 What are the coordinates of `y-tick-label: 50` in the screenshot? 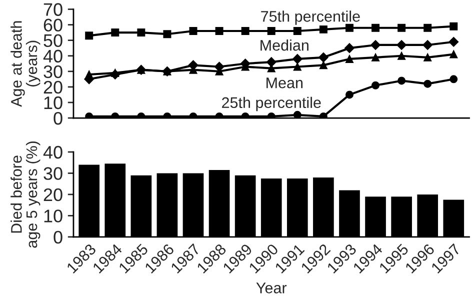 It's located at (53, 41).